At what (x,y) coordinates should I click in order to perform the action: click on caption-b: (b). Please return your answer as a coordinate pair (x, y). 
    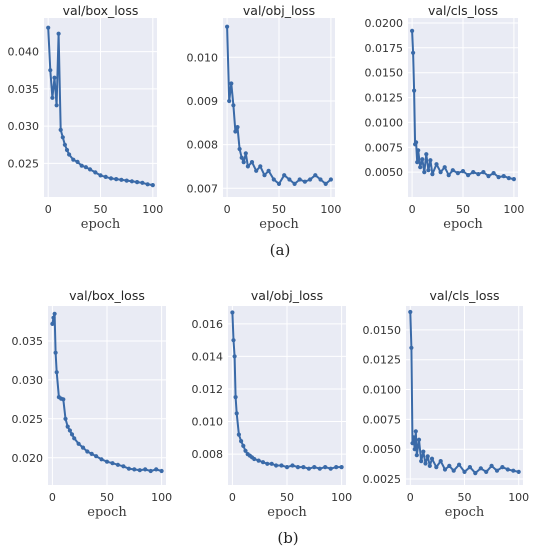
    Looking at the image, I should click on (287, 538).